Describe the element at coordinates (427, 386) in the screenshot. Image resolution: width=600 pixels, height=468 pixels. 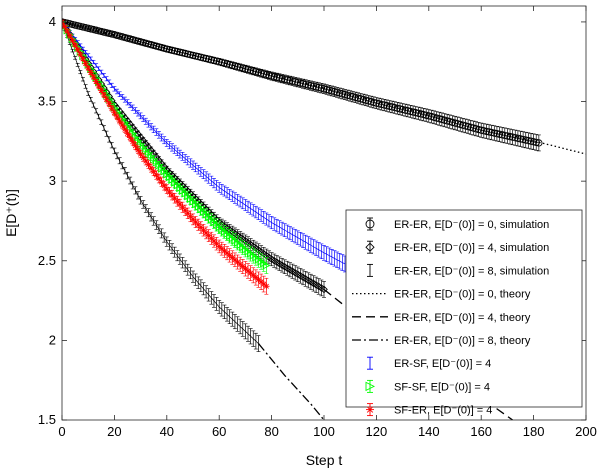
I see `legend-item-7: SF-SF, E[D⁻(0)] = 4` at that location.